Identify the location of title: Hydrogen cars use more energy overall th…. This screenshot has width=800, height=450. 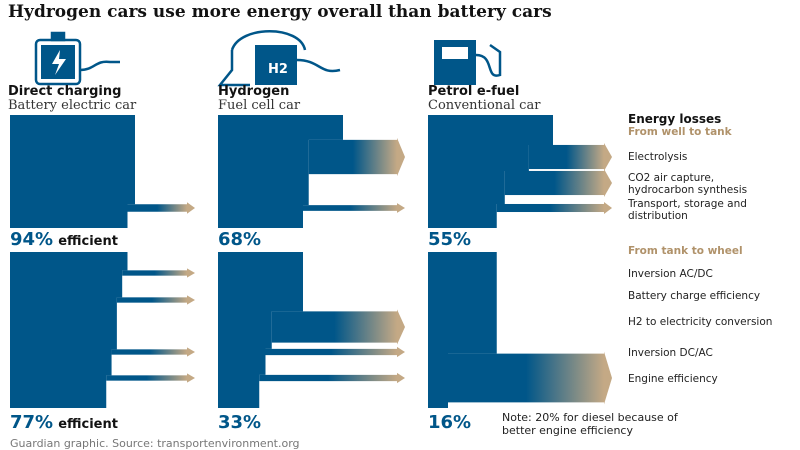
(280, 12).